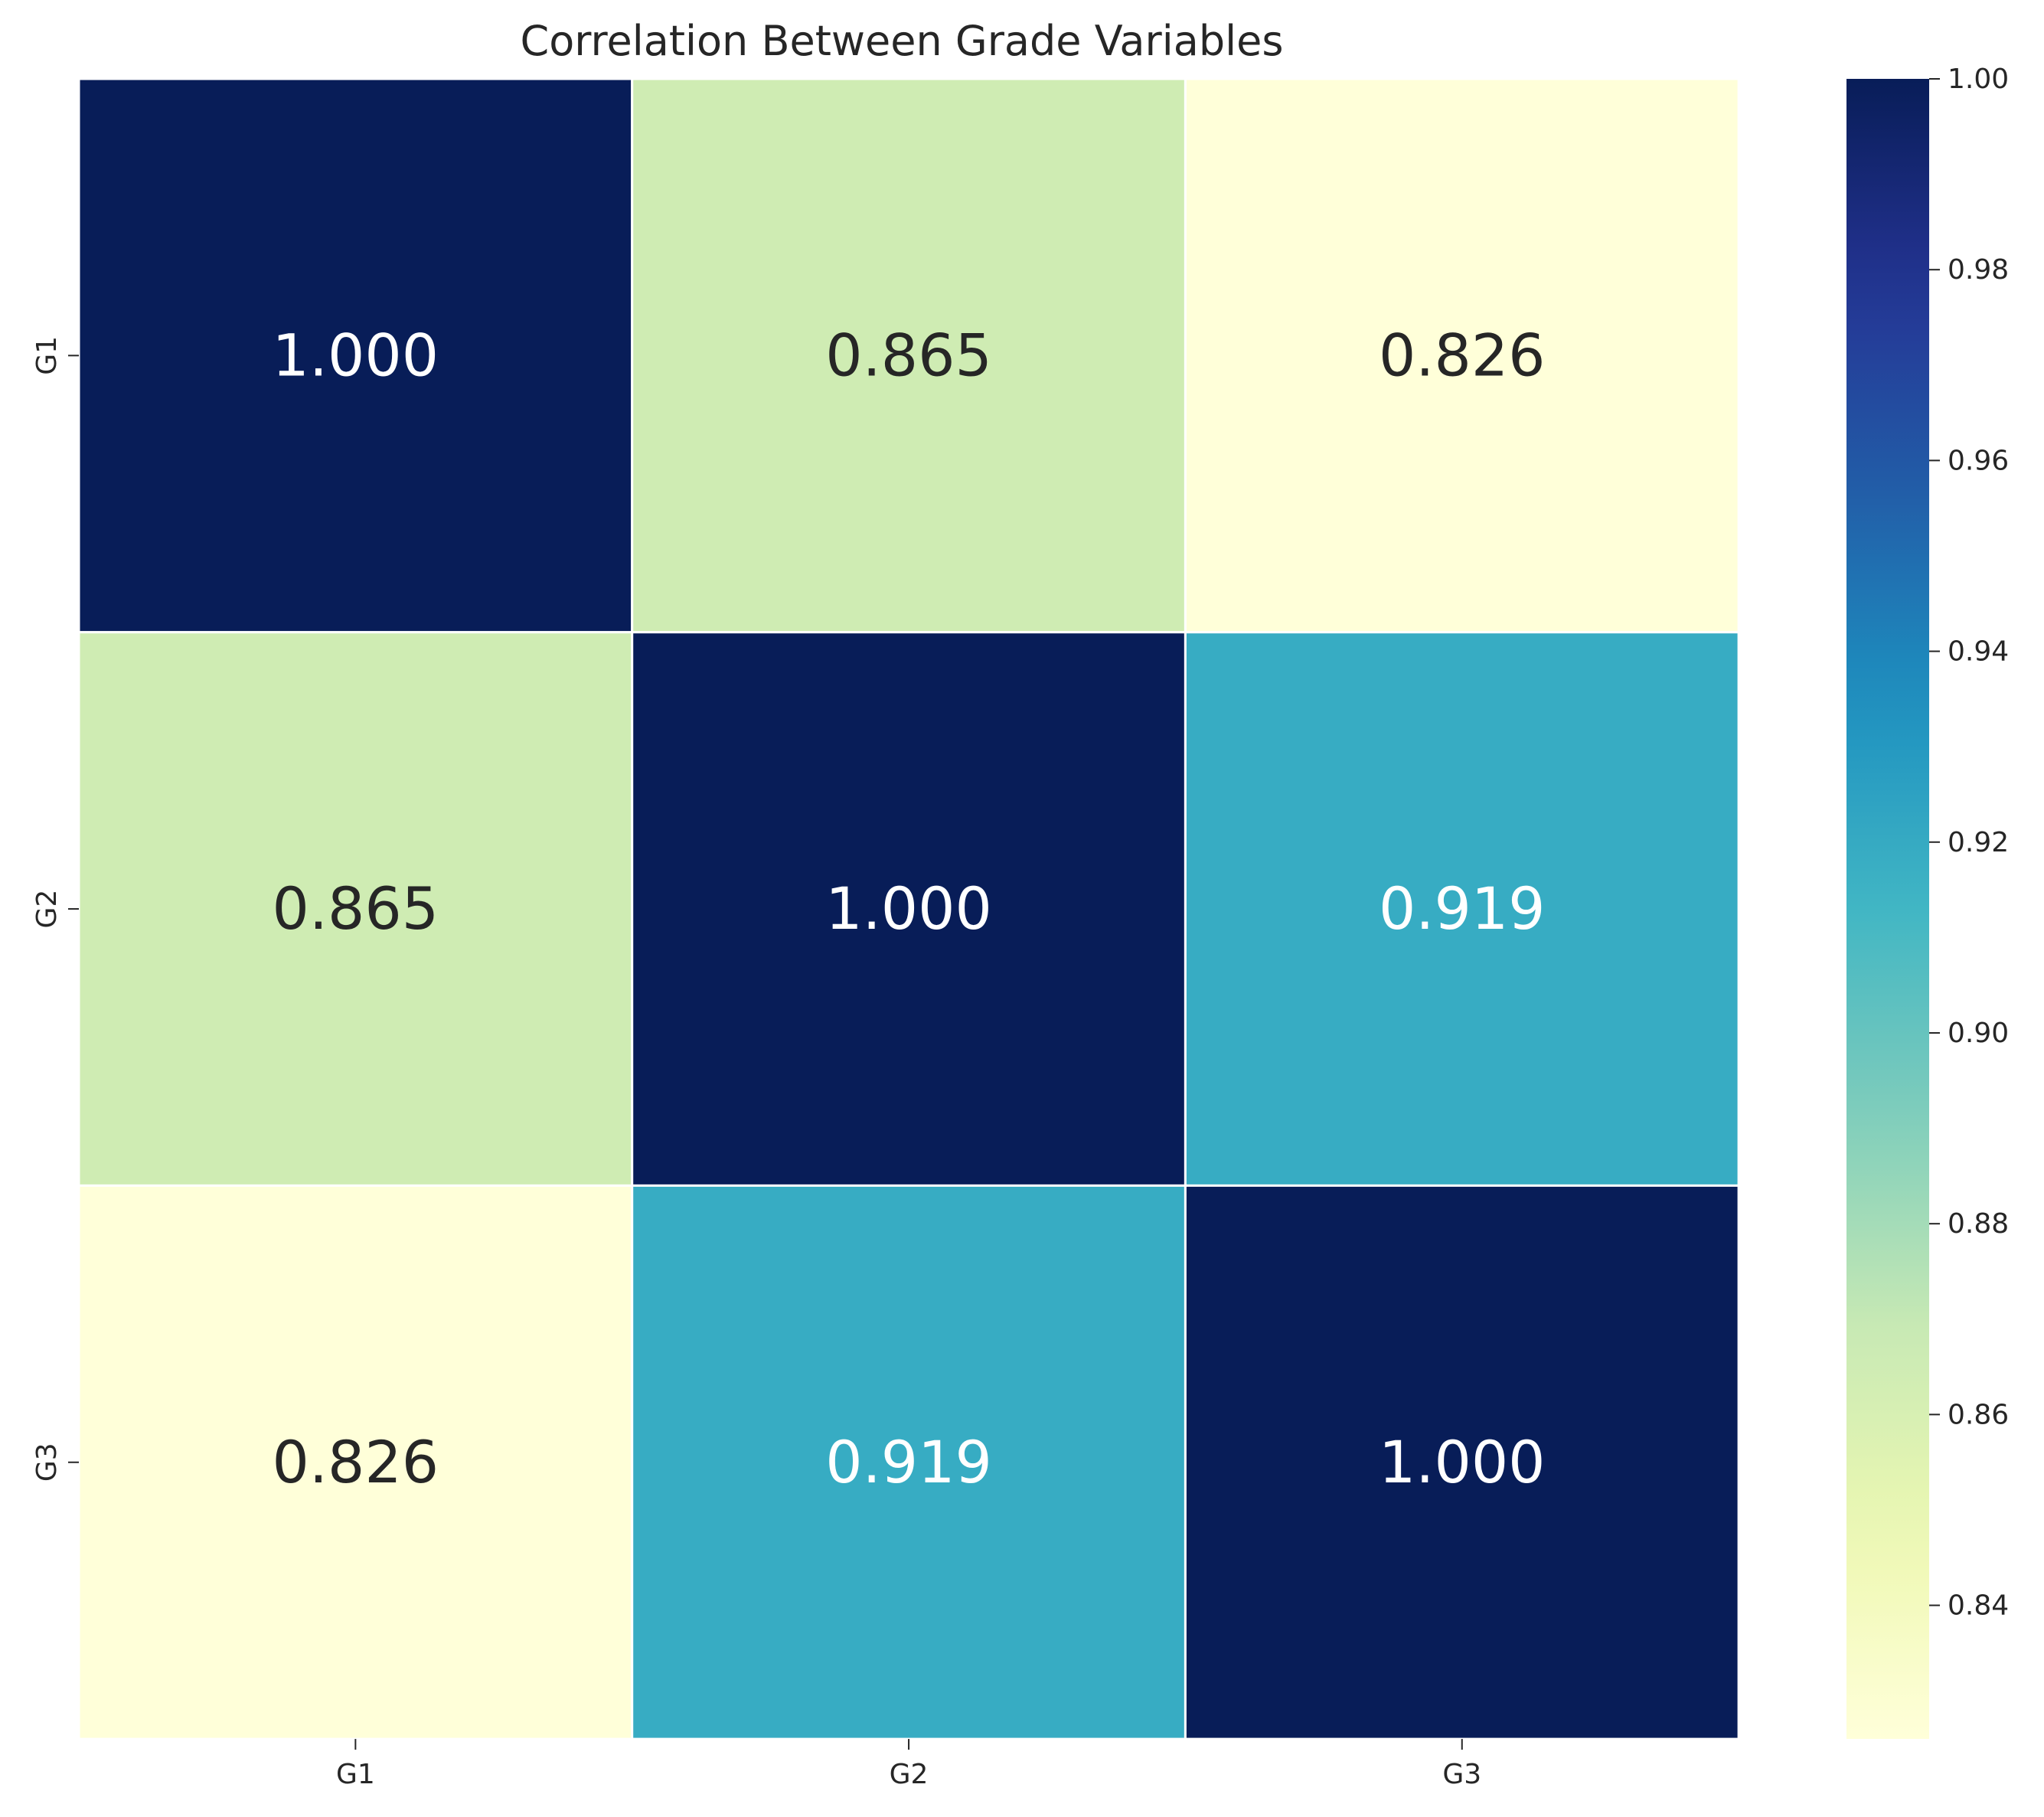 The image size is (2044, 1817). I want to click on x-axis: G1 G2 G3, so click(908, 1764).